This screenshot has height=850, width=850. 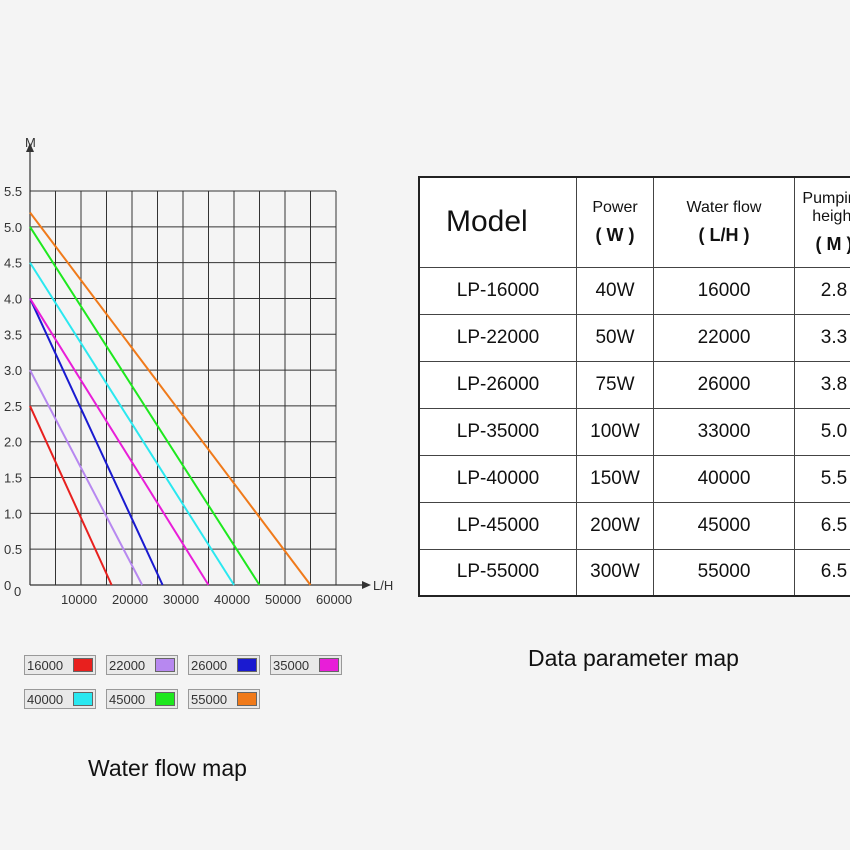 I want to click on header-power-unit: ( W ), so click(x=615, y=234).